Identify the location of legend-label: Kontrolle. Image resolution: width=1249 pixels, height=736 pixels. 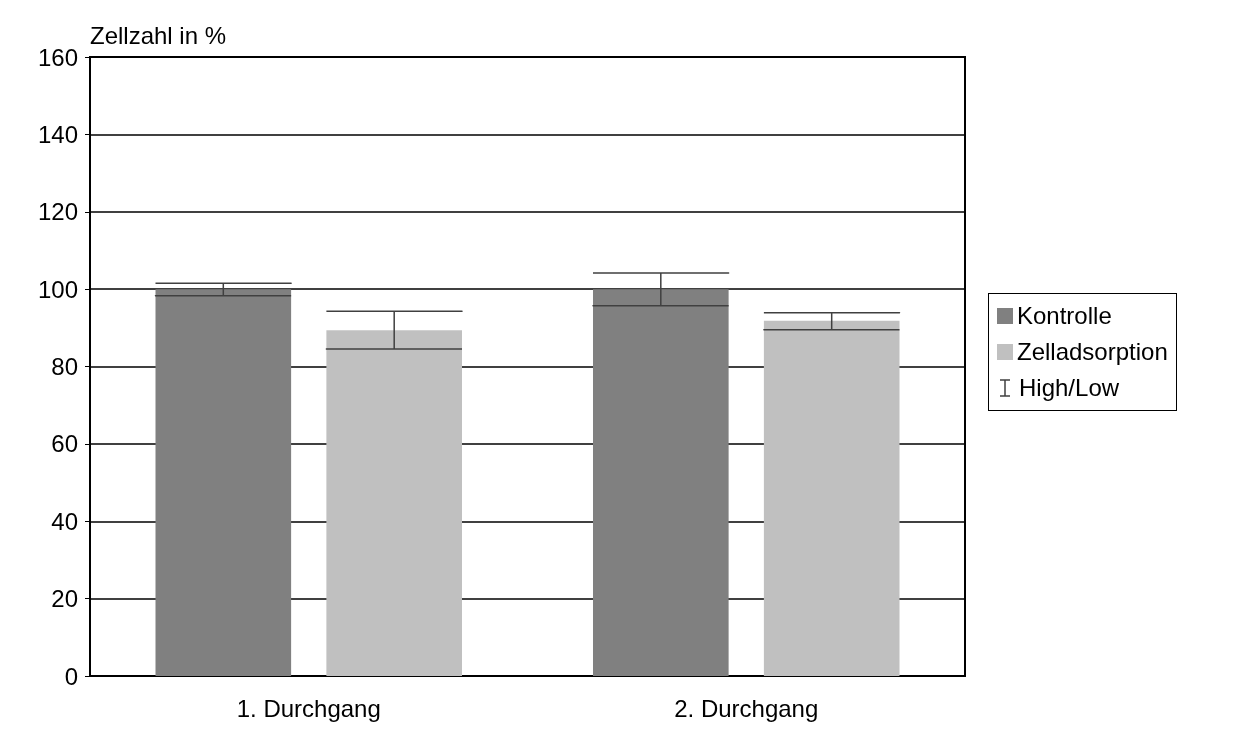
(1064, 316).